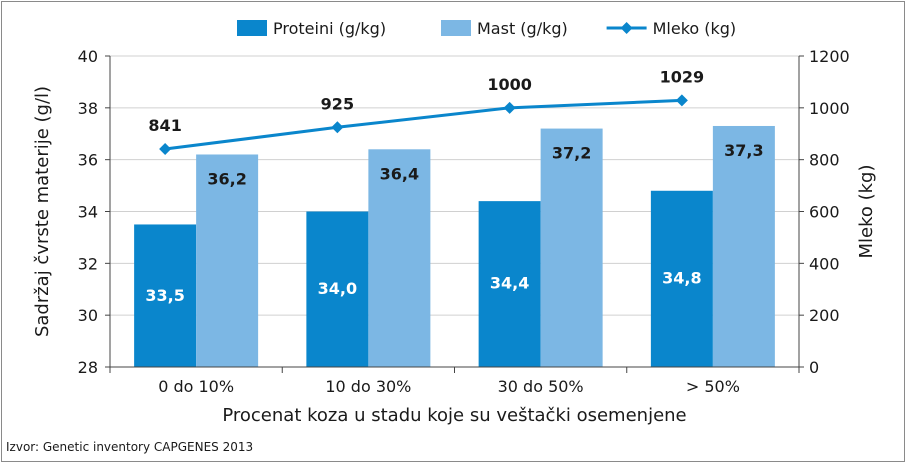  What do you see at coordinates (695, 28) in the screenshot?
I see `legend-label: Mleko (kg)` at bounding box center [695, 28].